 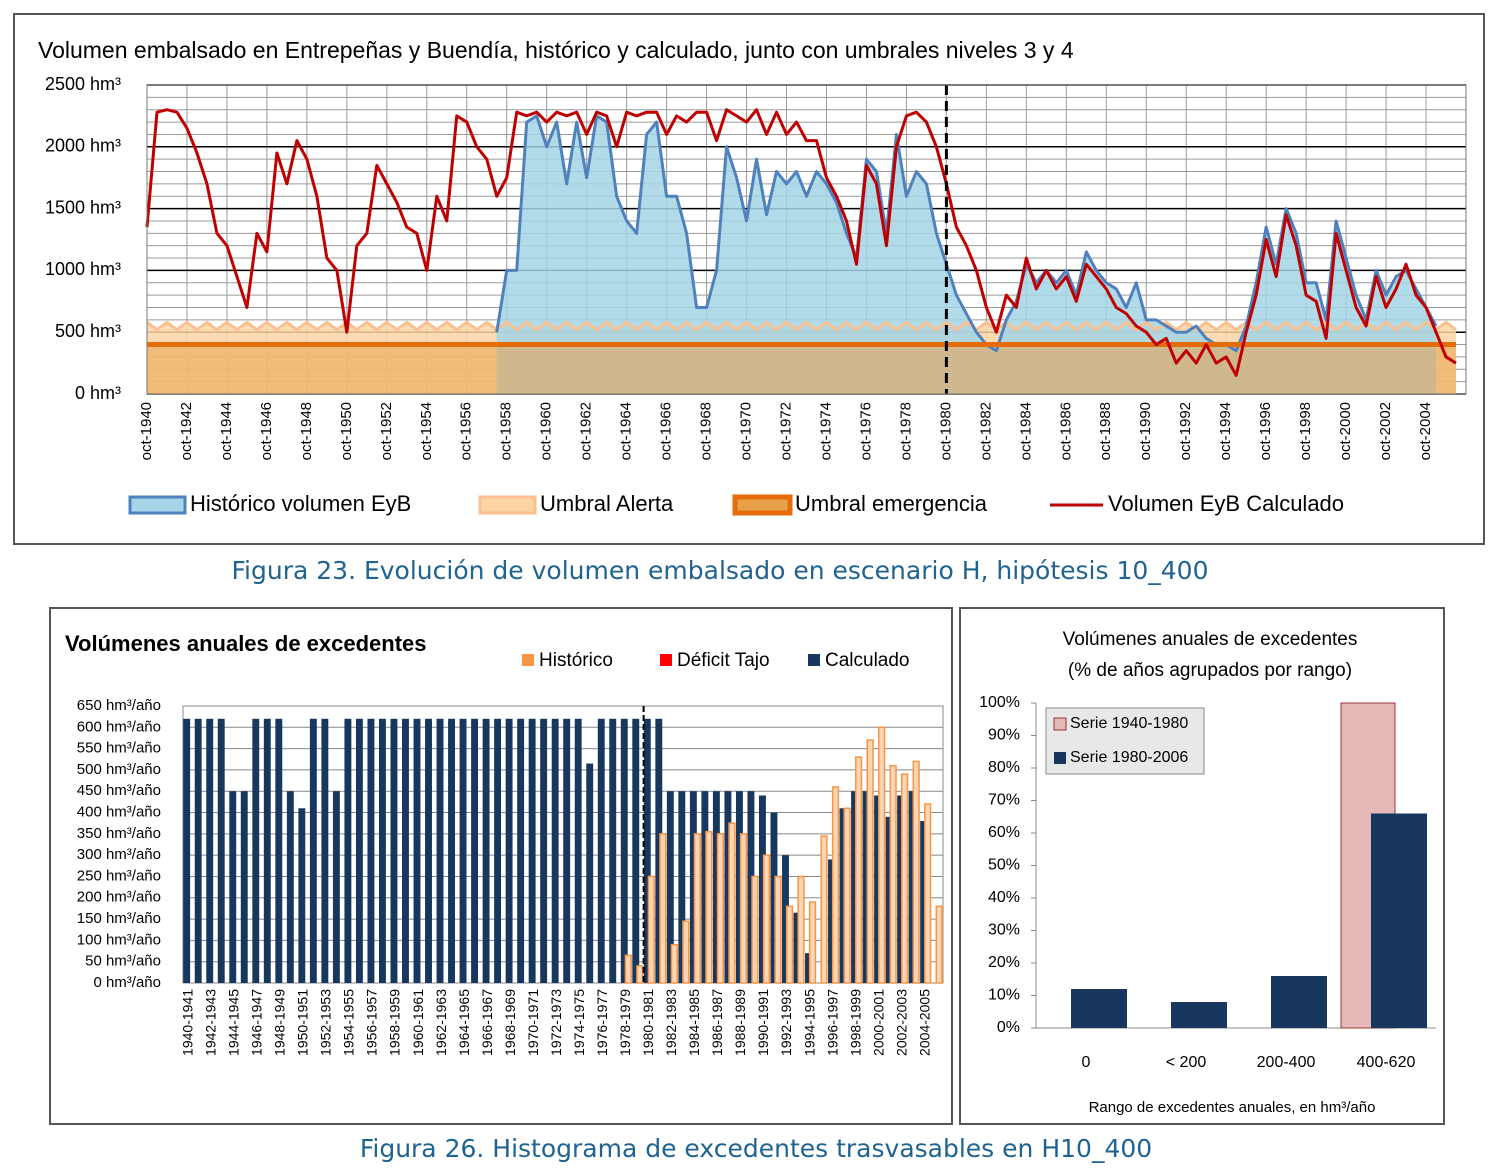 What do you see at coordinates (878, 1022) in the screenshot?
I see `x-tick-label: 2000-2001` at bounding box center [878, 1022].